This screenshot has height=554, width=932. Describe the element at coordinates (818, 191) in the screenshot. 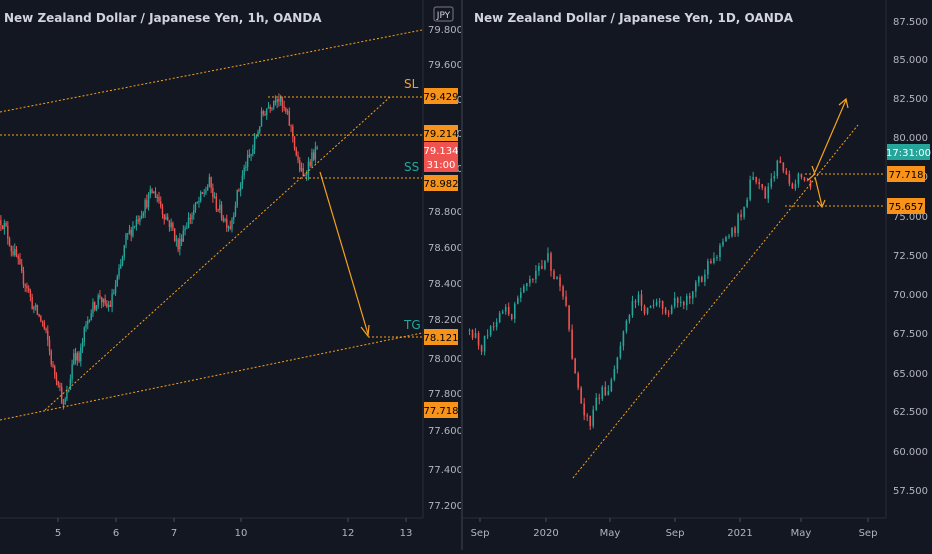

I see `down-scenario-arrow` at that location.